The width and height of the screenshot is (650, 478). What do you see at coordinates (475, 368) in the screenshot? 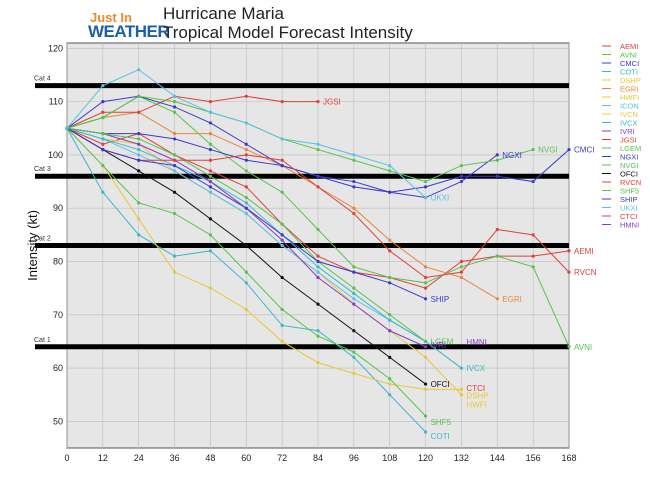
I see `end-label: IVCX` at bounding box center [475, 368].